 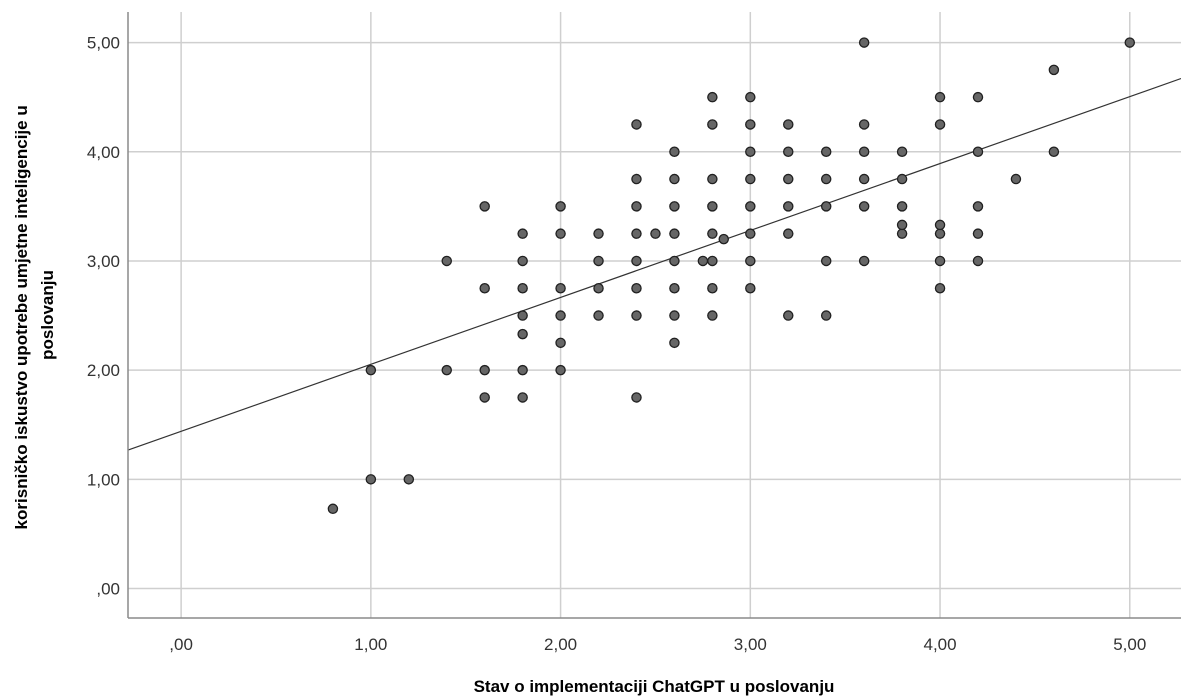 What do you see at coordinates (108, 589) in the screenshot?
I see `y-tick-label: ,00` at bounding box center [108, 589].